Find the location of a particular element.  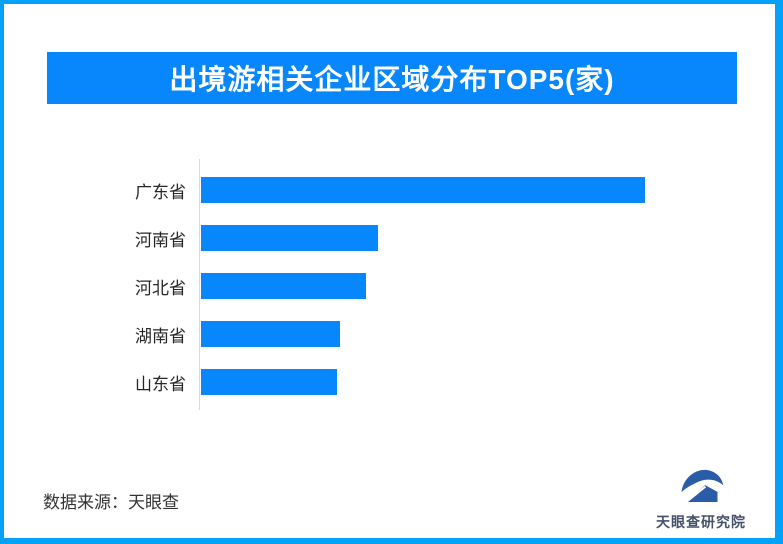

data-source-note: 数据来源：天眼查 is located at coordinates (111, 502).